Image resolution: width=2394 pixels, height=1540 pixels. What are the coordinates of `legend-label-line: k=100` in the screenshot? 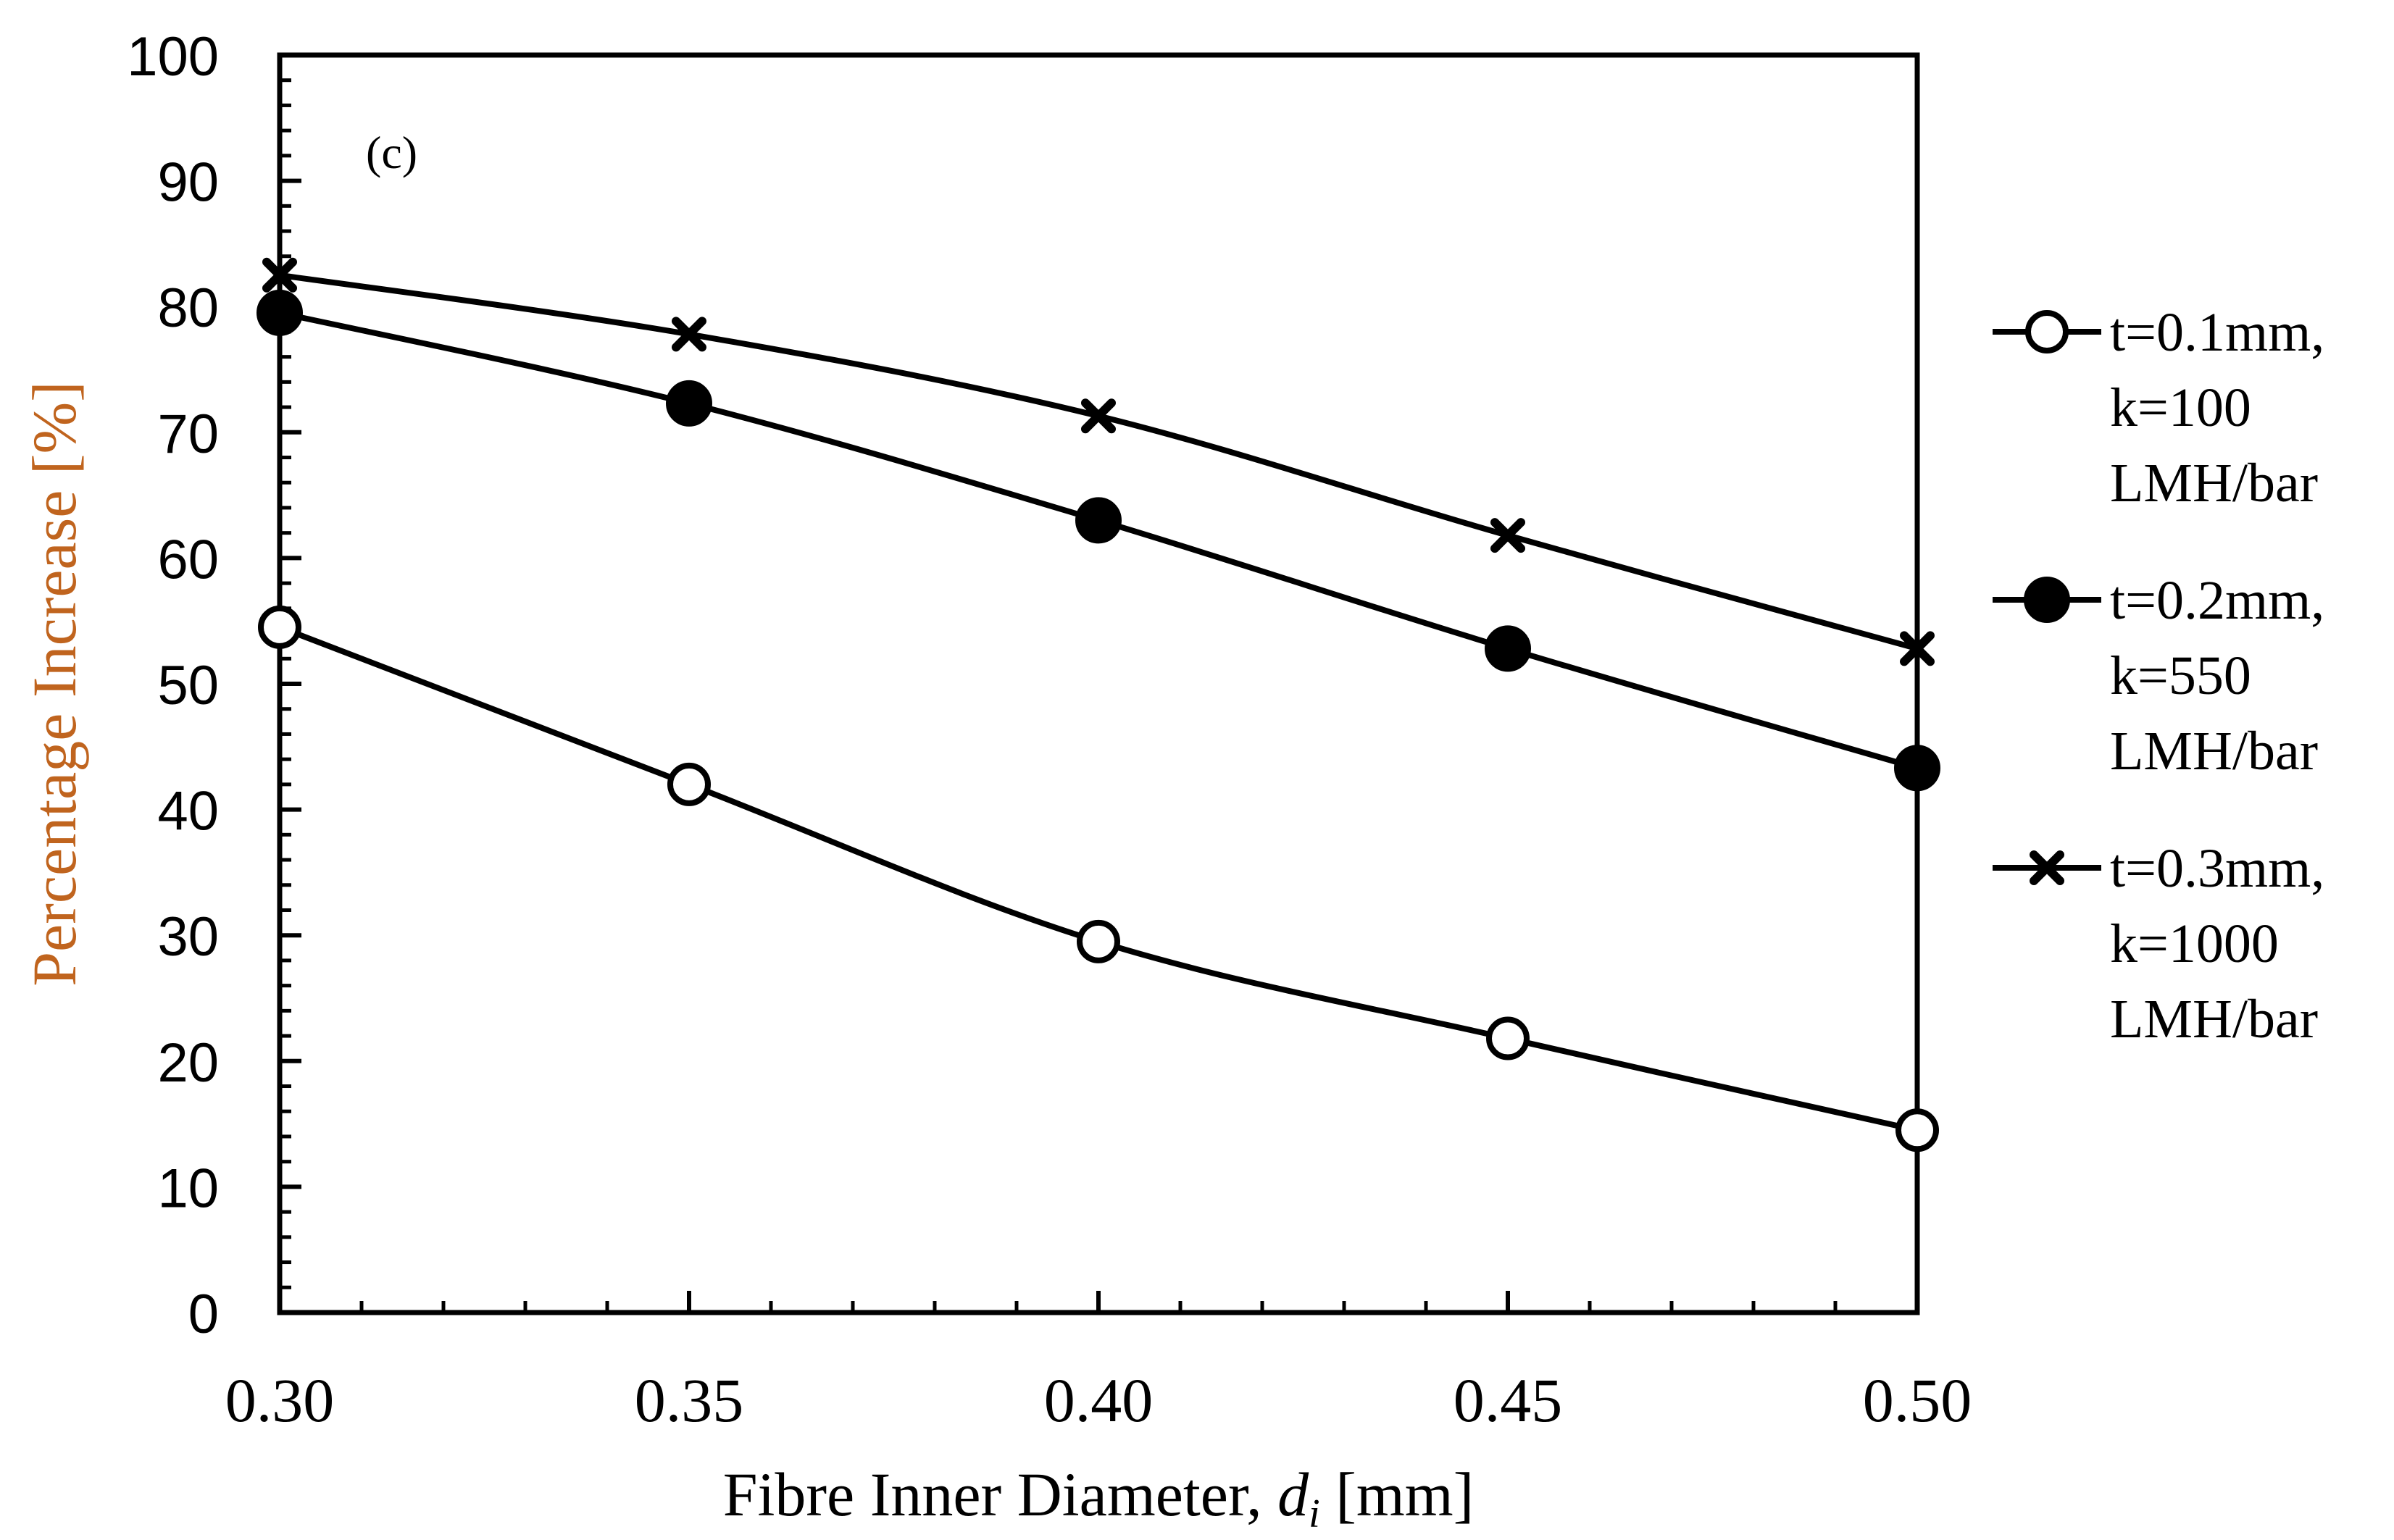 It's located at (2180, 407).